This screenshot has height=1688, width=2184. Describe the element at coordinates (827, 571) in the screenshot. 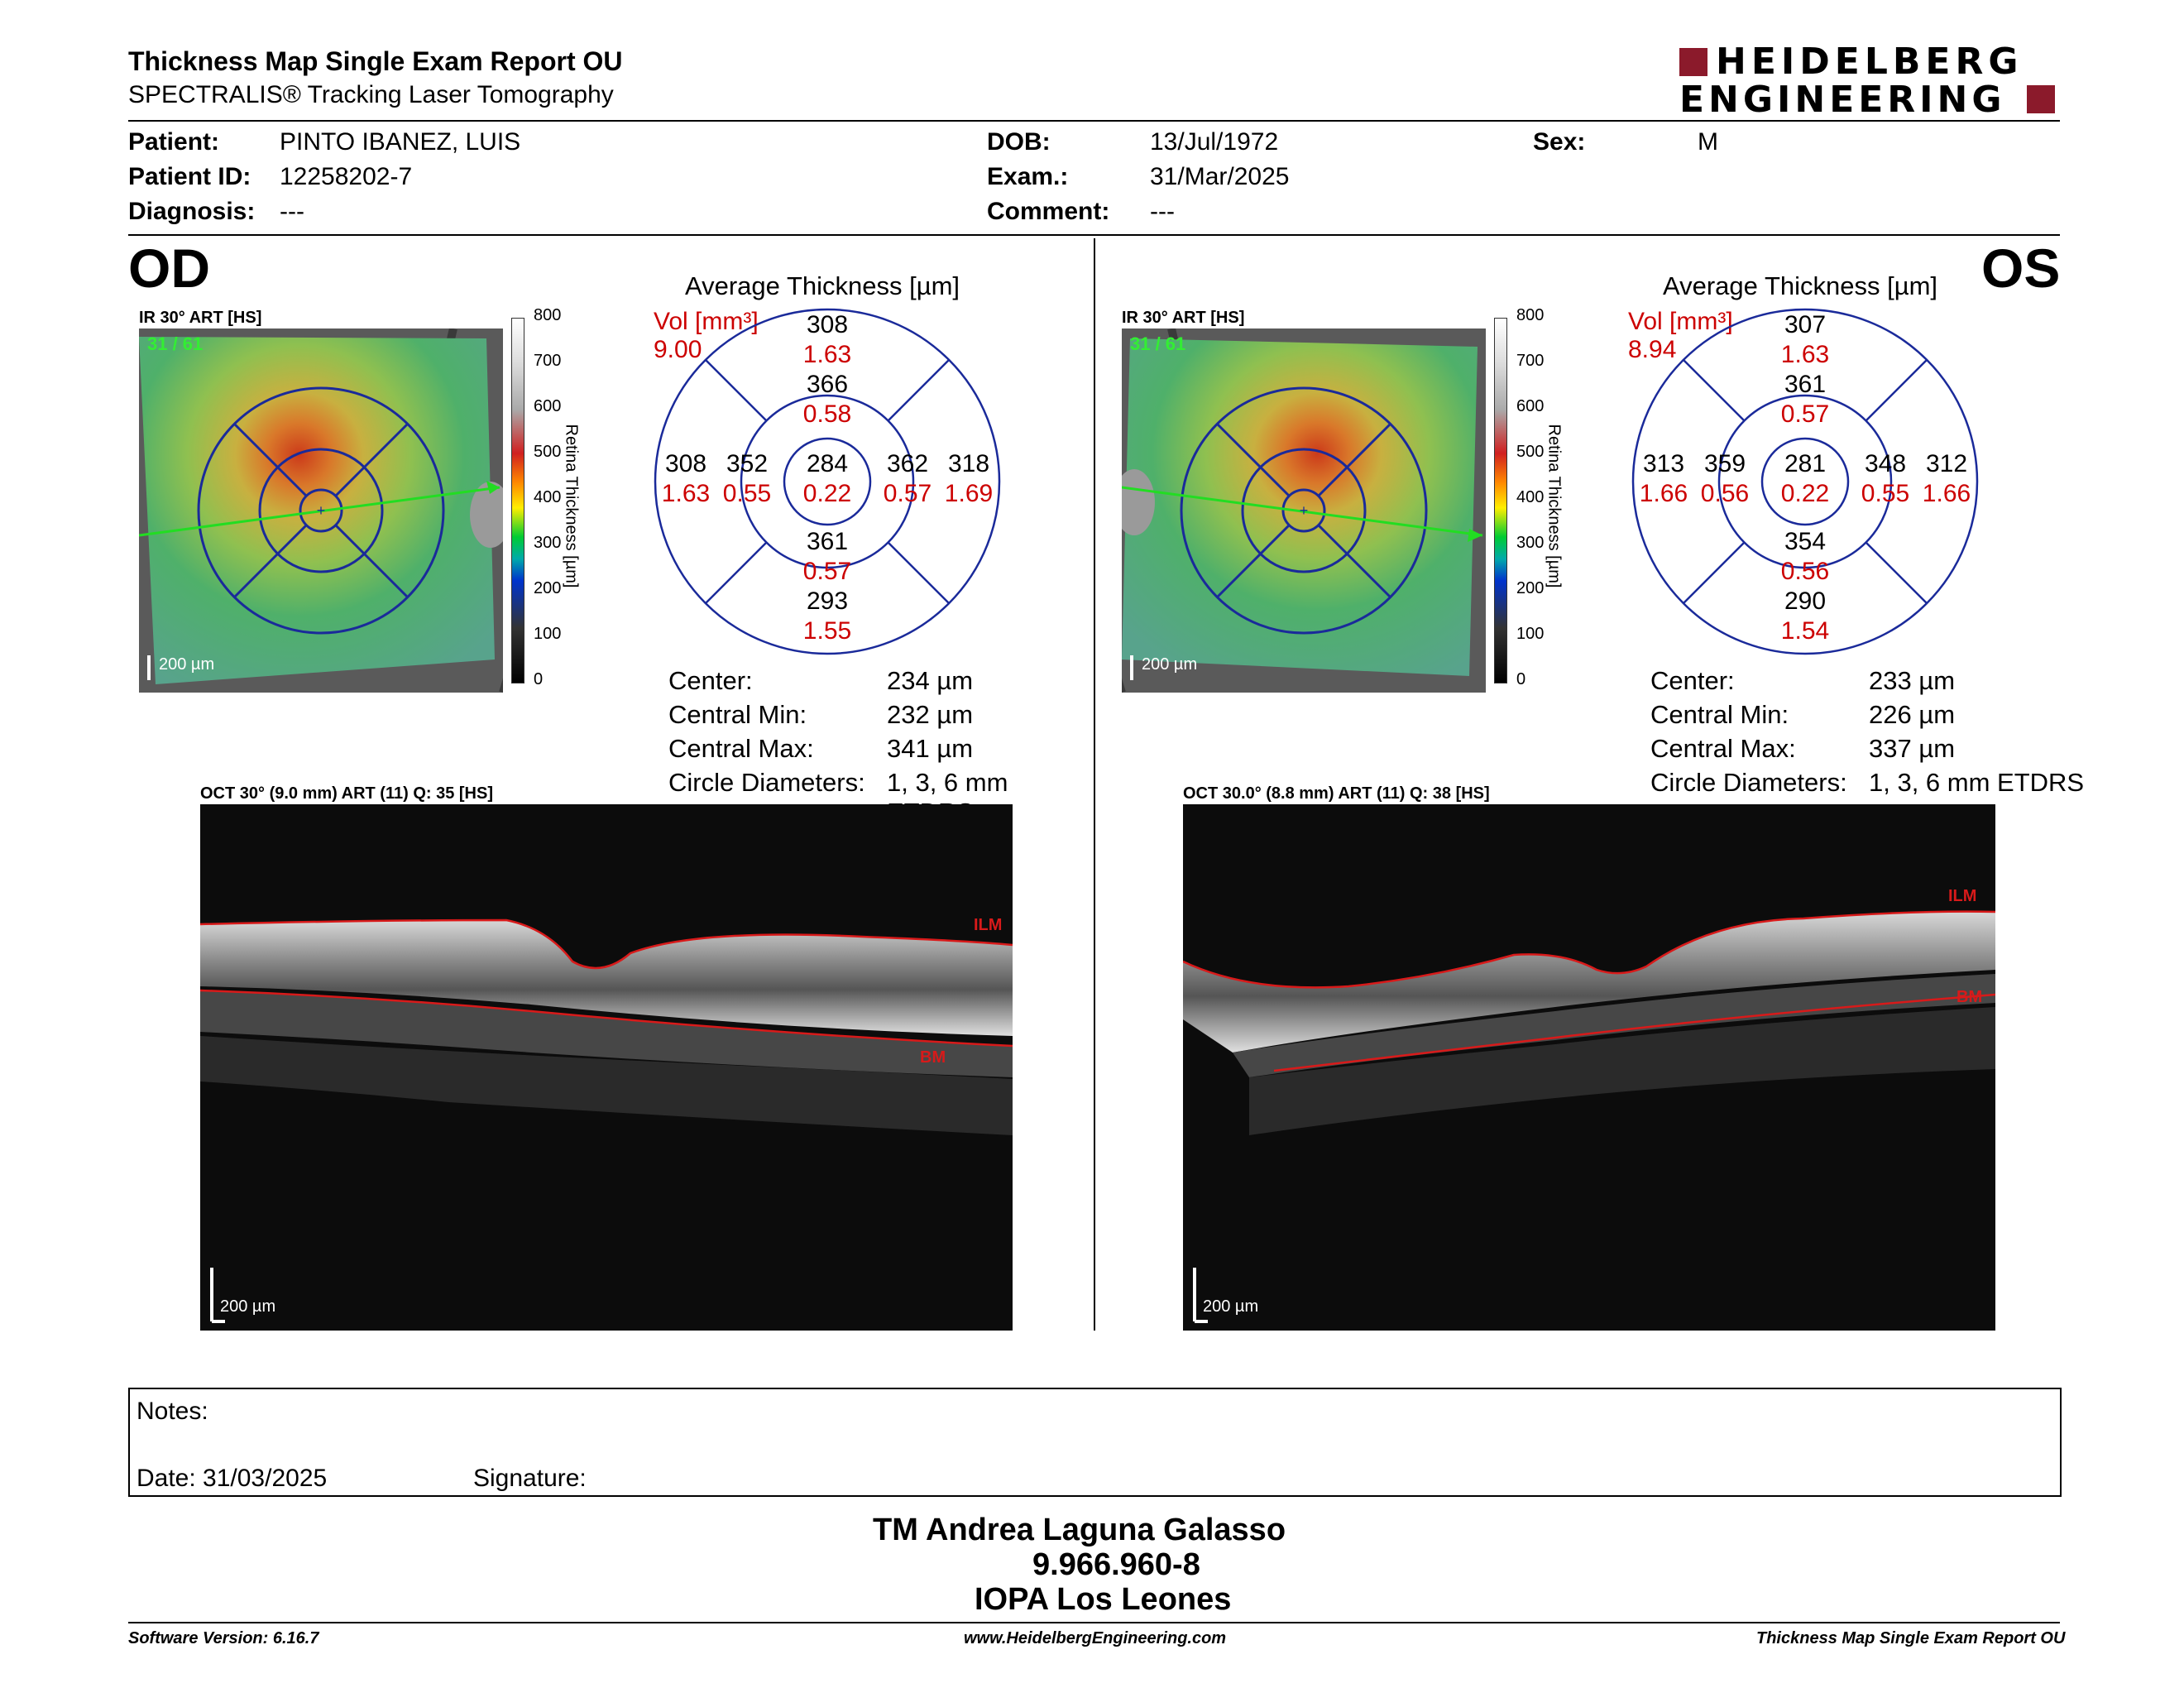

I see `od-inner-bottom-volume: 0.57` at that location.